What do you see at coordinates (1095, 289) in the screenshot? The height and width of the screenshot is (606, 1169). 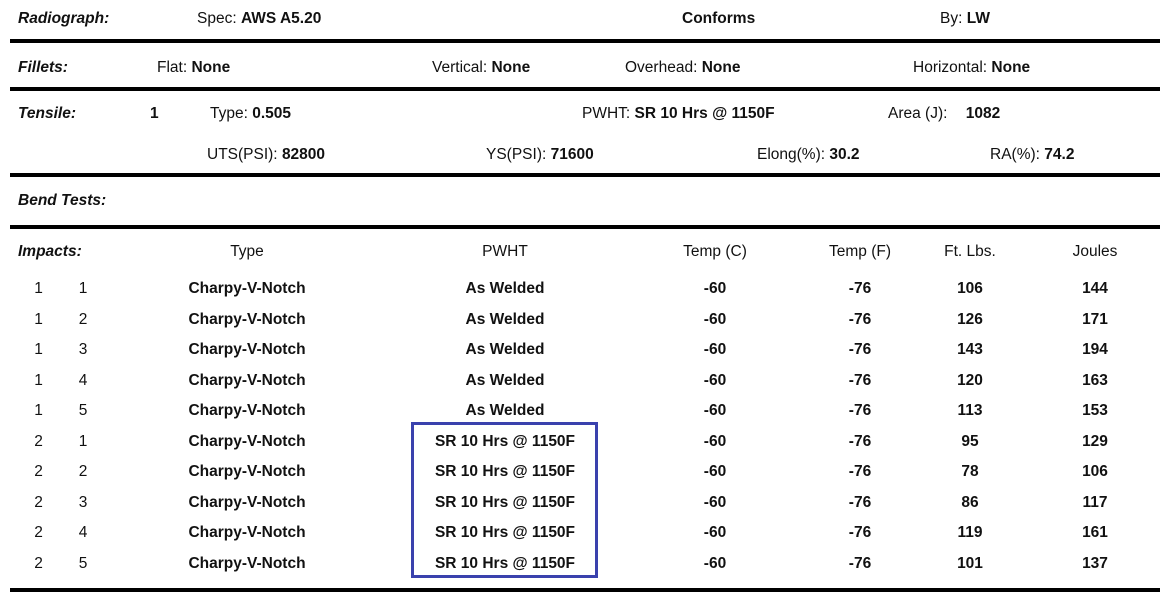 I see `joules-cell: 144` at bounding box center [1095, 289].